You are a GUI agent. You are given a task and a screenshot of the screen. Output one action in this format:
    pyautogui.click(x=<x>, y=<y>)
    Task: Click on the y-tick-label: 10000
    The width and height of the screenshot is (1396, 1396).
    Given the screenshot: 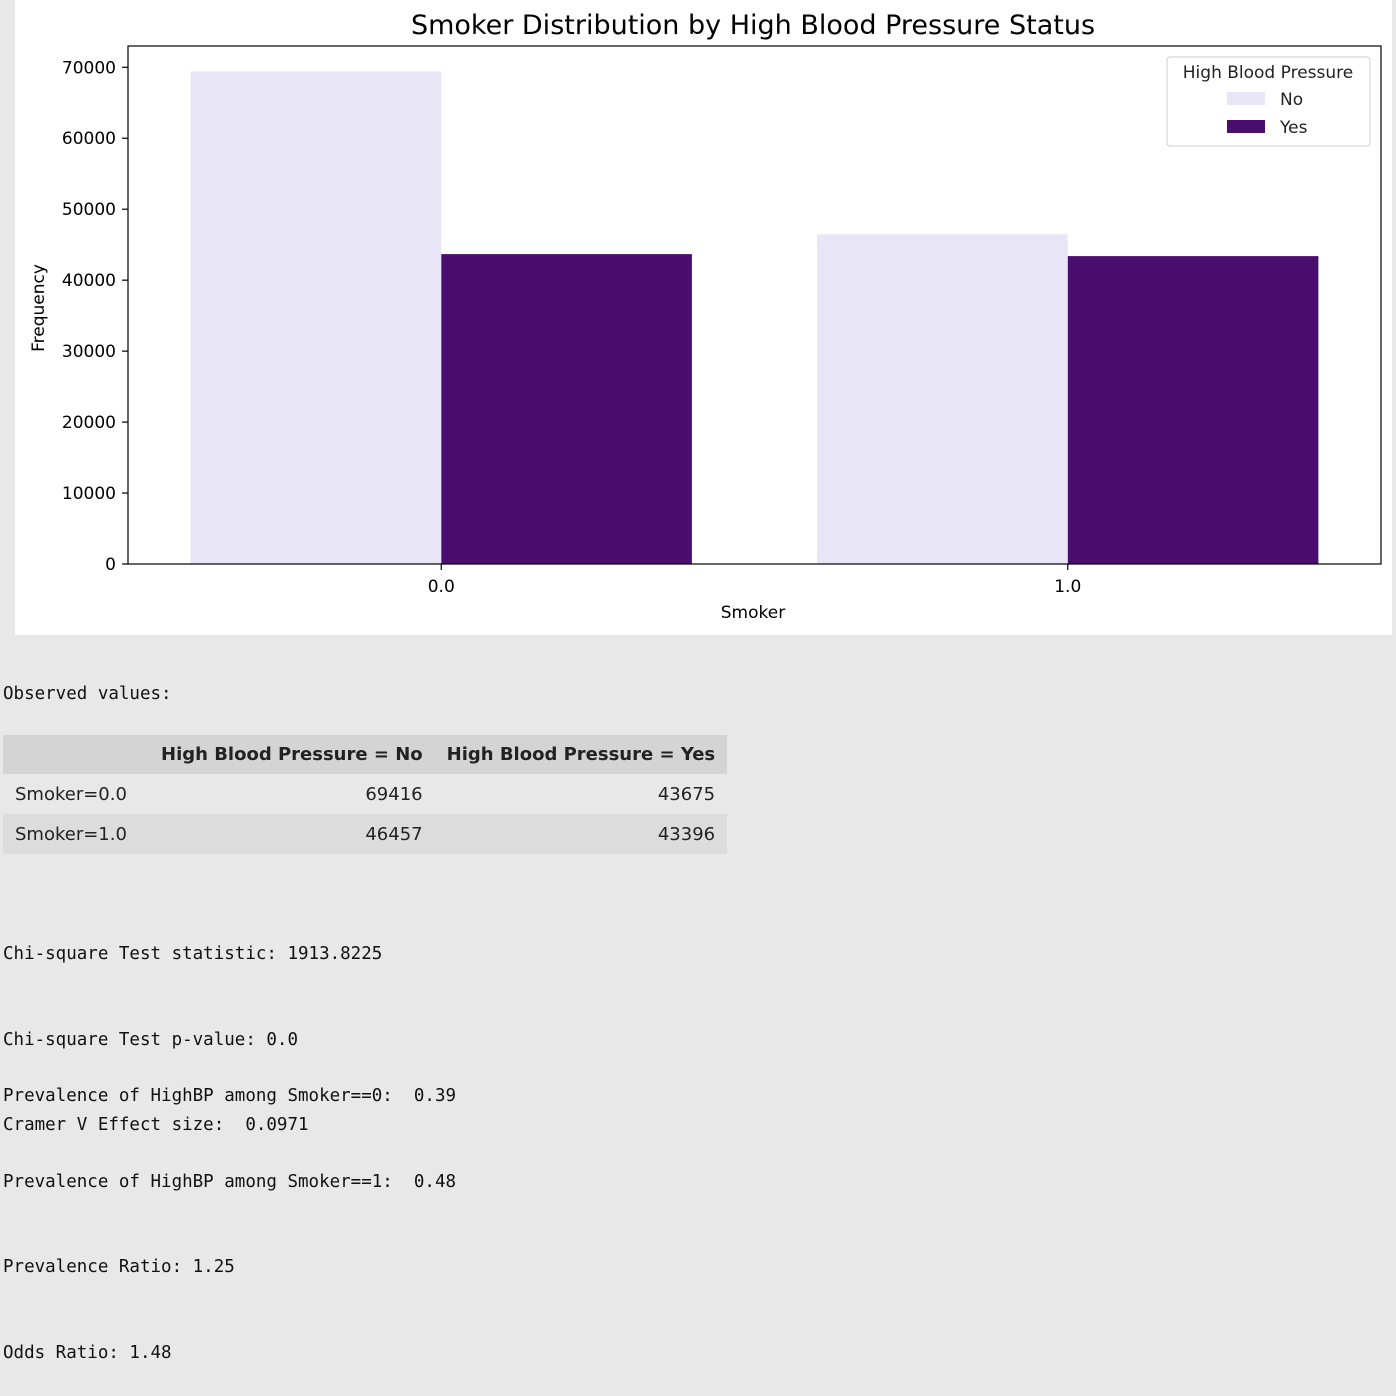 What is the action you would take?
    pyautogui.click(x=89, y=494)
    